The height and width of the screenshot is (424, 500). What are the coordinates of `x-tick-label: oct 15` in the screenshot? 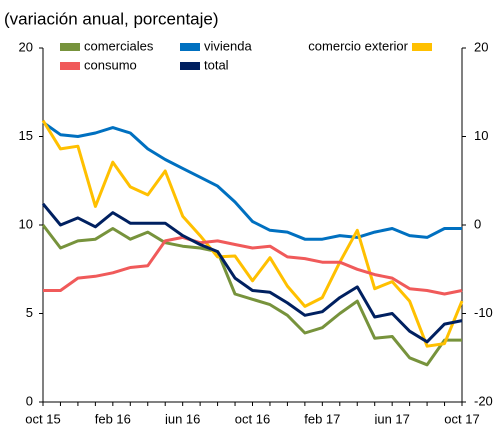 It's located at (42, 417).